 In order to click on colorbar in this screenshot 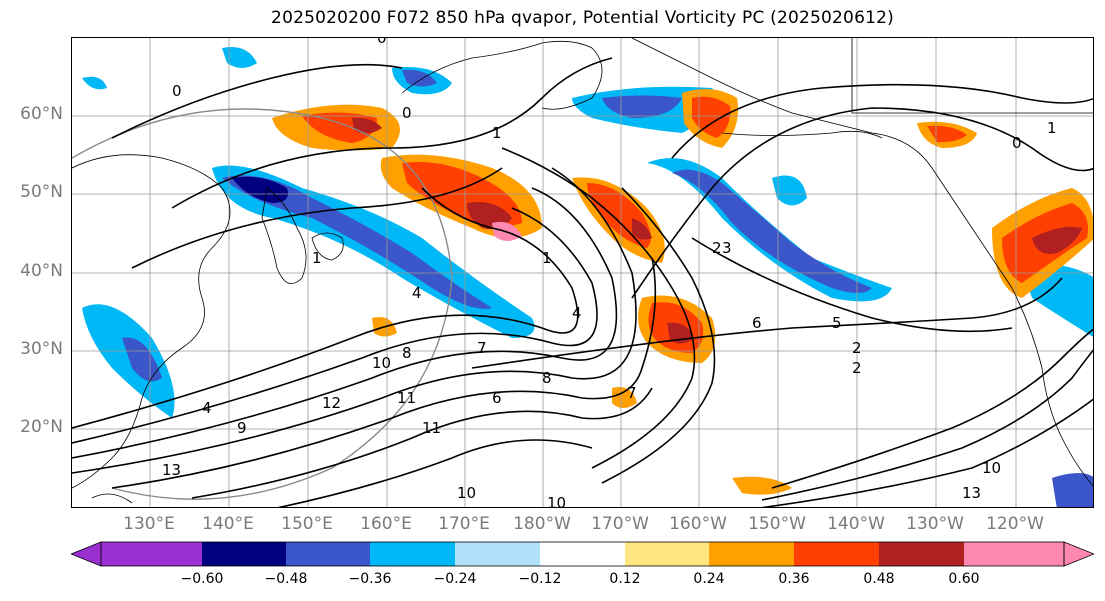, I will do `click(582, 554)`.